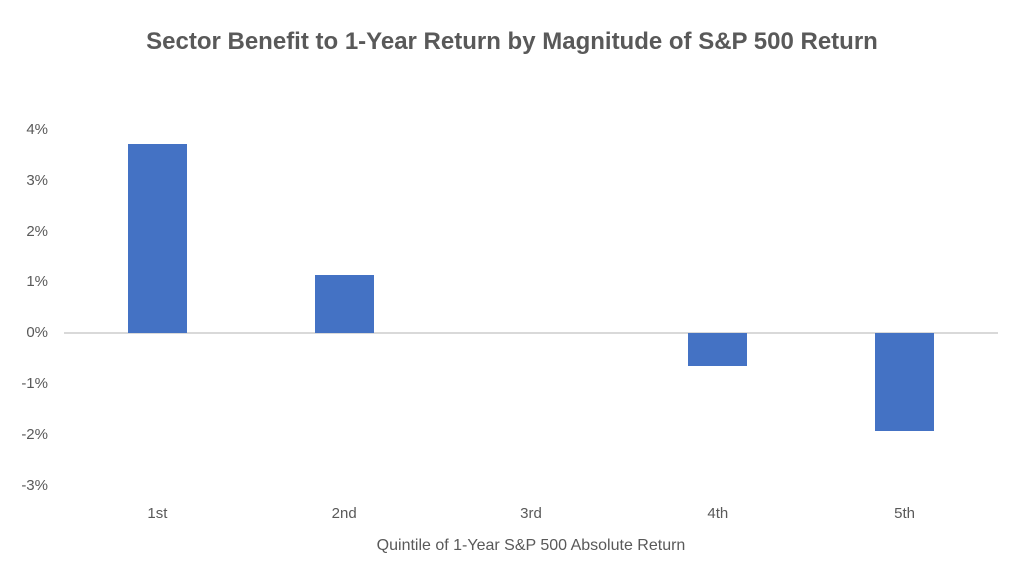 The height and width of the screenshot is (585, 1024). I want to click on x-tick-label: 2nd, so click(344, 513).